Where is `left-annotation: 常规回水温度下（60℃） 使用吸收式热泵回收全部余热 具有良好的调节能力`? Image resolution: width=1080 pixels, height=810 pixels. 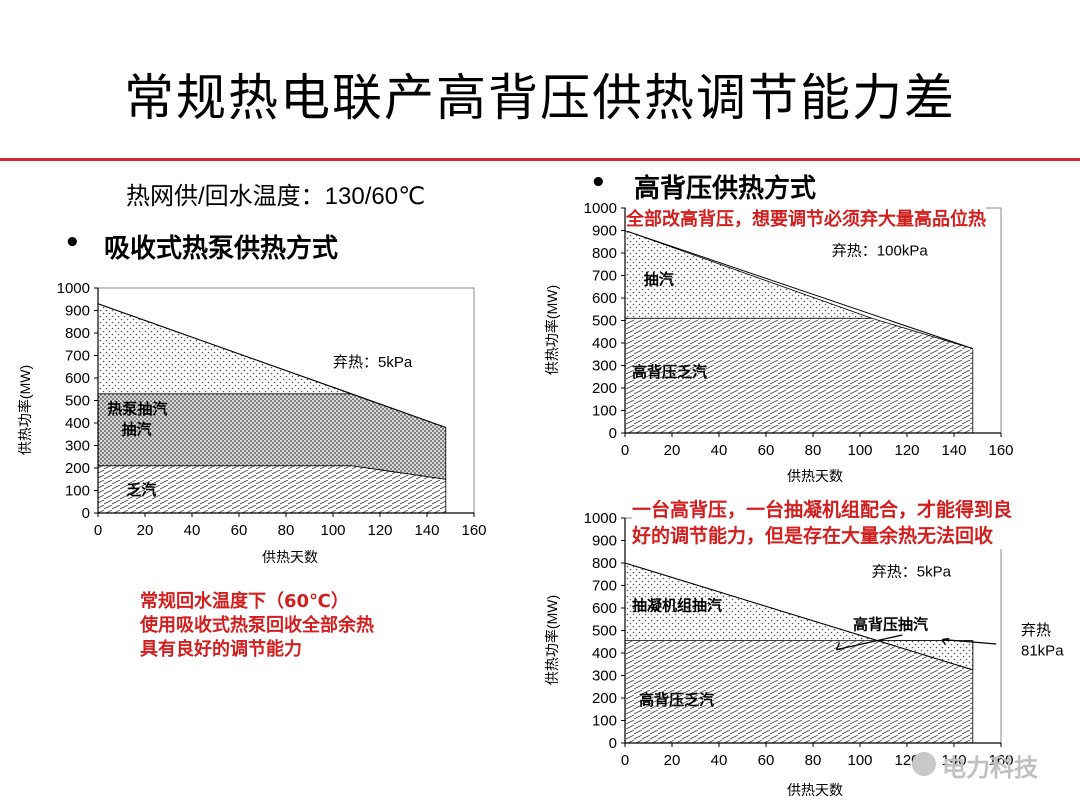 left-annotation: 常规回水温度下（60℃） 使用吸收式热泵回收全部余热 具有良好的调节能力 is located at coordinates (257, 626).